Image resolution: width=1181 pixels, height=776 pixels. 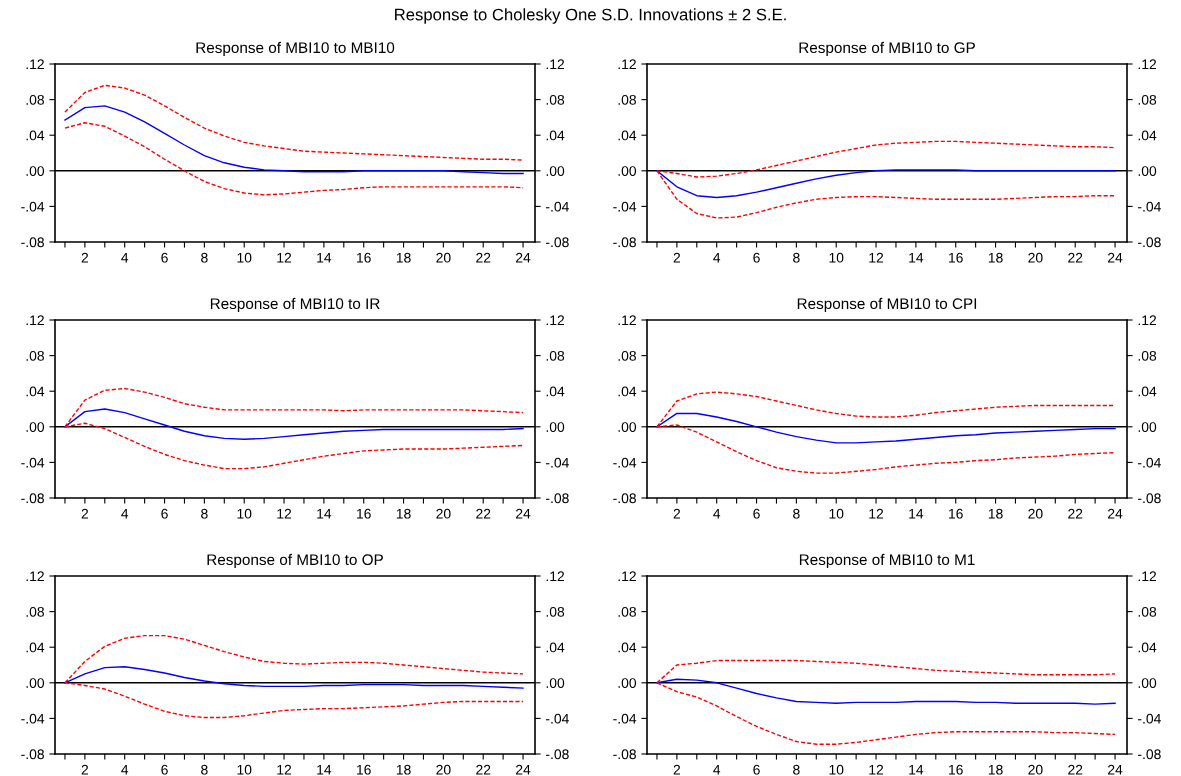 I want to click on chart-title: Response of MBI10 to IR, so click(x=295, y=305).